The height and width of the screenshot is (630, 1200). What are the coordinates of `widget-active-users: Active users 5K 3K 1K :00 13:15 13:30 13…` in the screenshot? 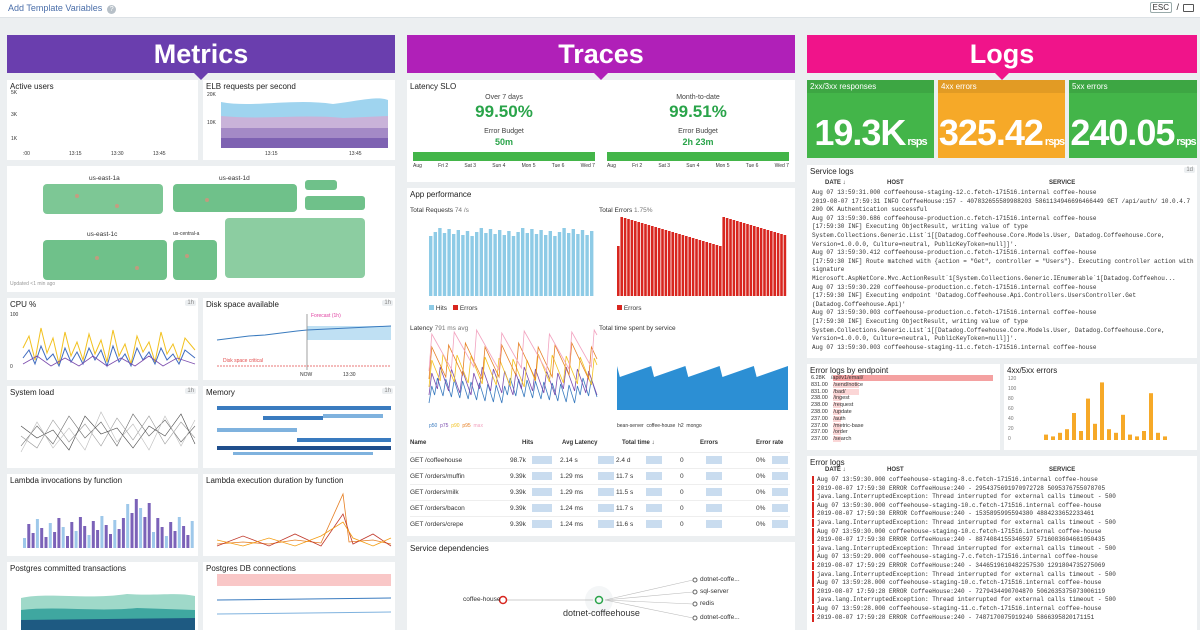 It's located at (102, 120).